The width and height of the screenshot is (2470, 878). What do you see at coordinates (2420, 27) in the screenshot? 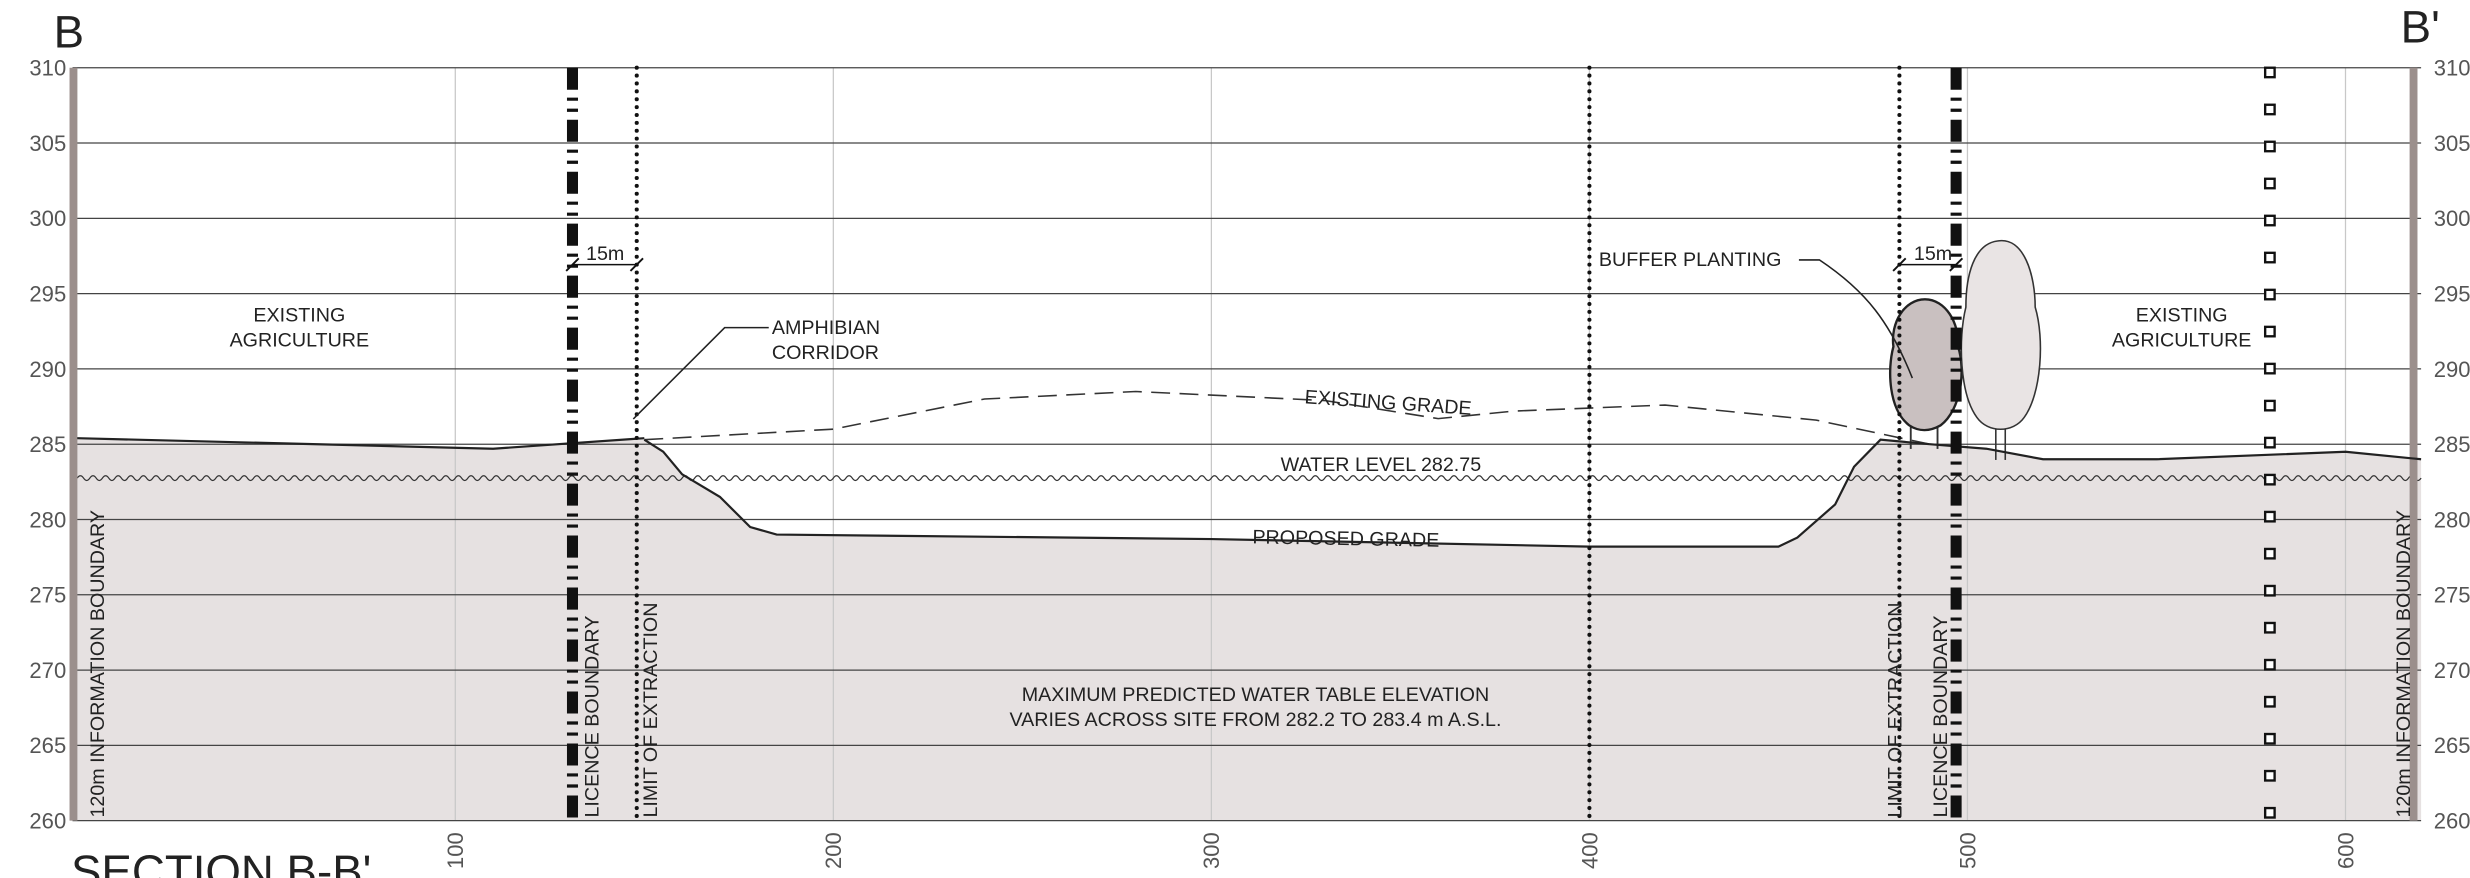
I see `section-end: B'` at bounding box center [2420, 27].